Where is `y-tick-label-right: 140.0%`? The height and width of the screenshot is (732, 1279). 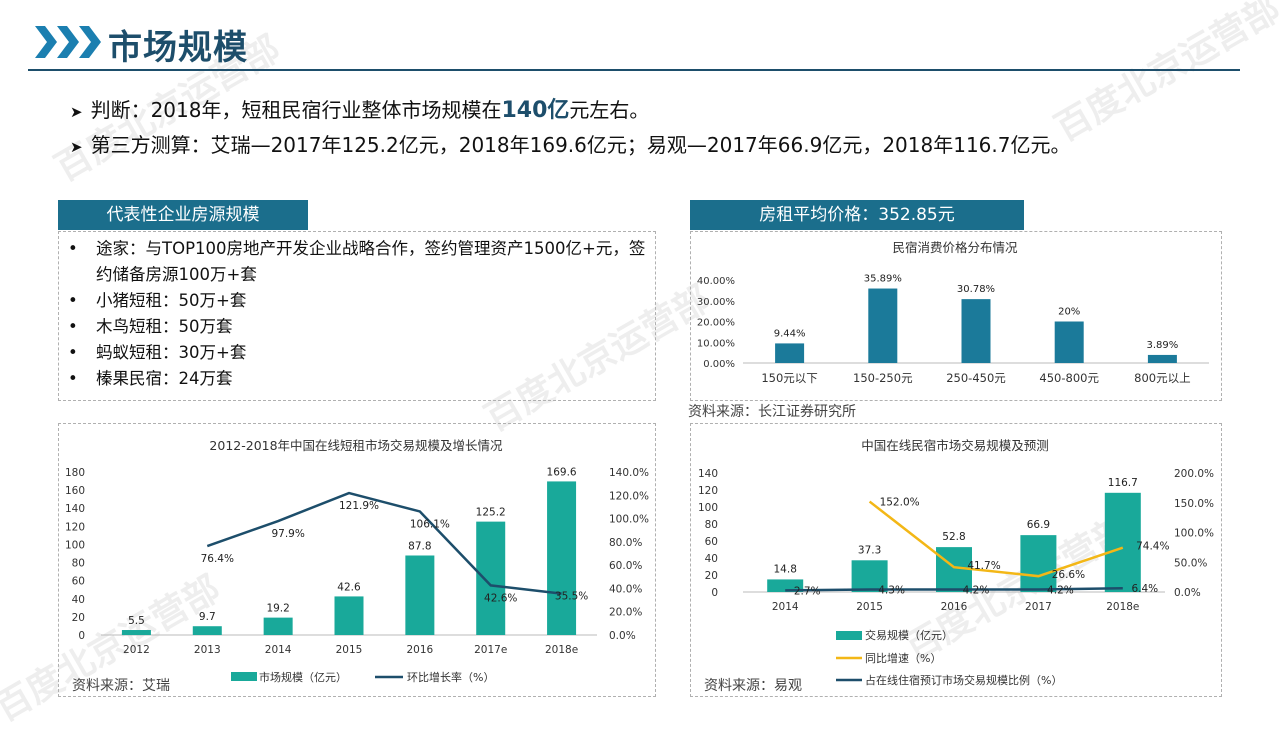
y-tick-label-right: 140.0% is located at coordinates (629, 473).